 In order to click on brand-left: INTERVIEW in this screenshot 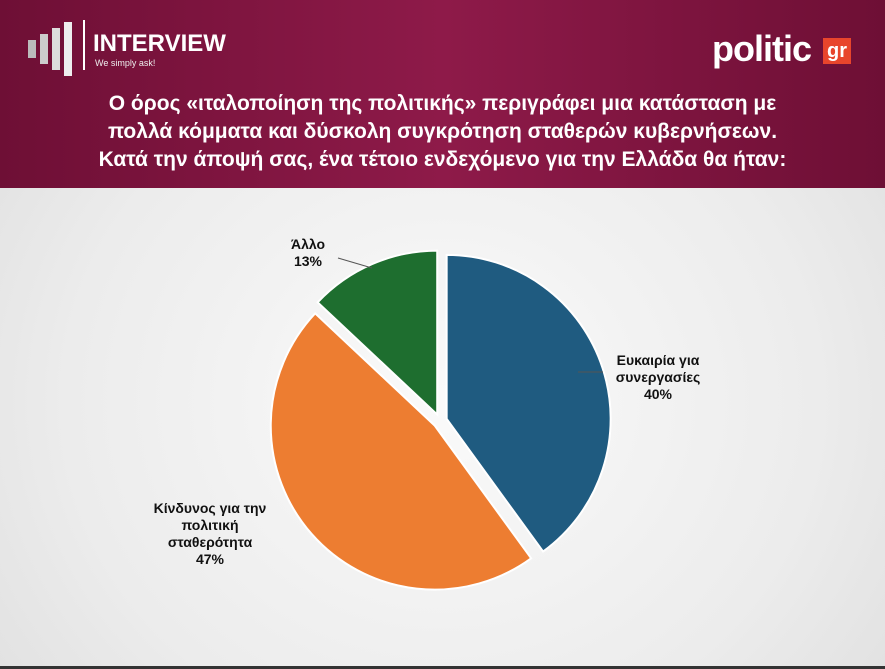, I will do `click(159, 43)`.